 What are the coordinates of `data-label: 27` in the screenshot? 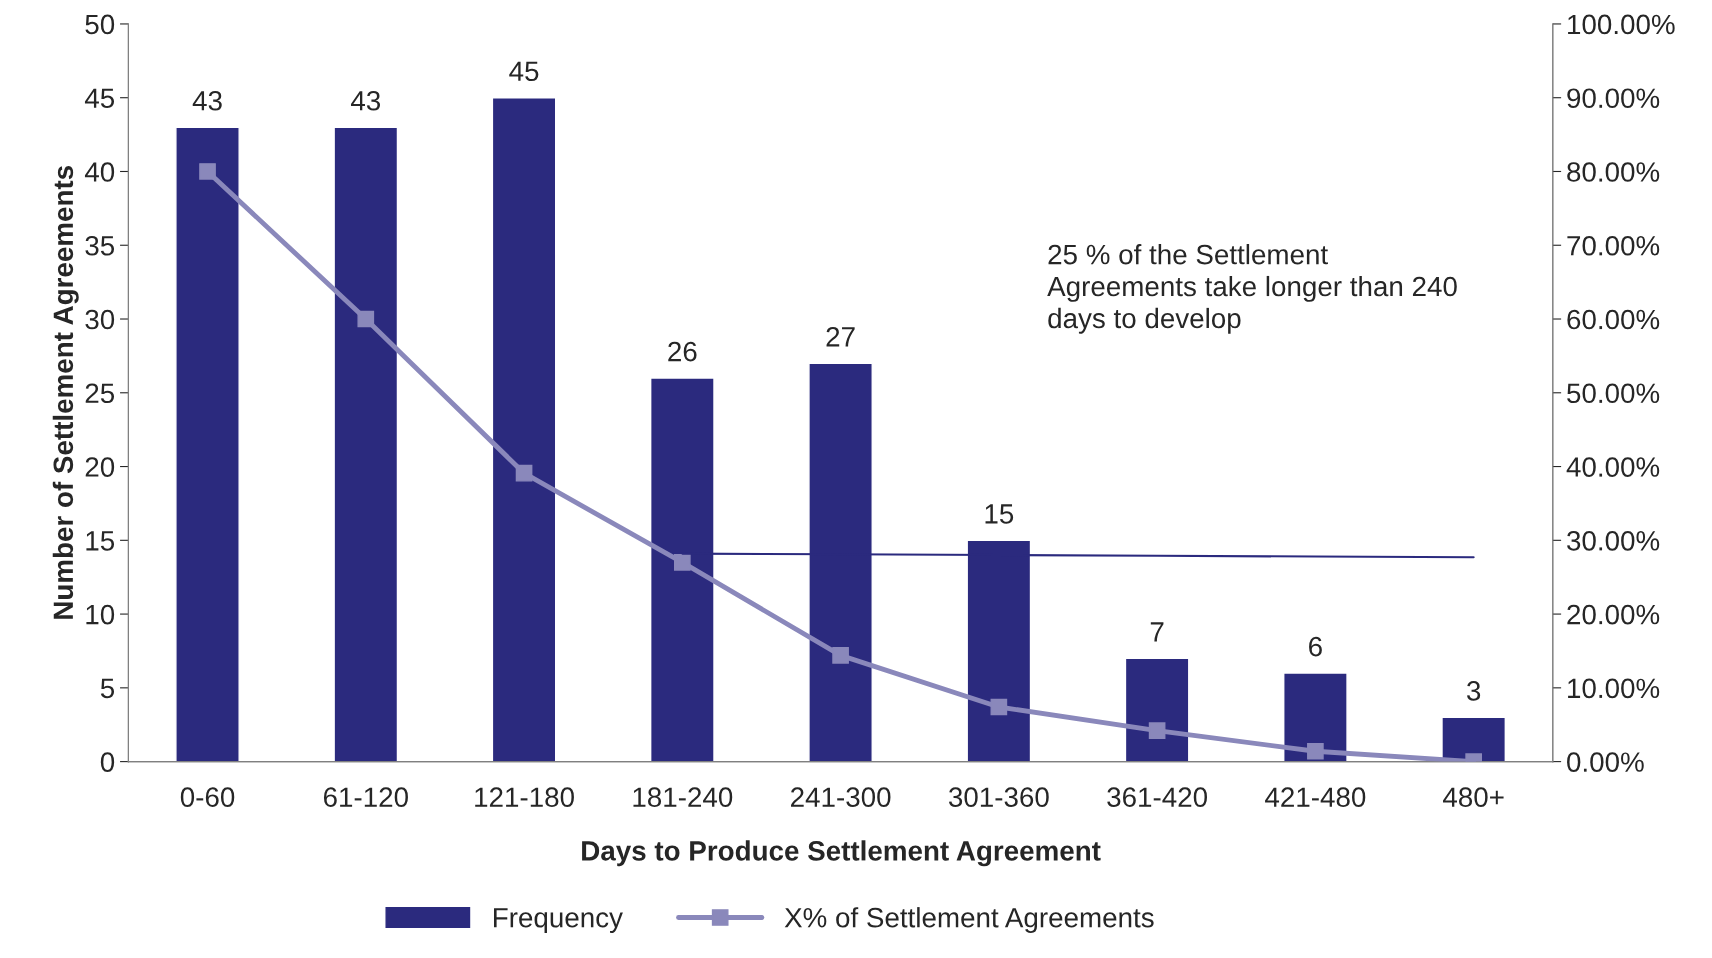 It's located at (840, 337).